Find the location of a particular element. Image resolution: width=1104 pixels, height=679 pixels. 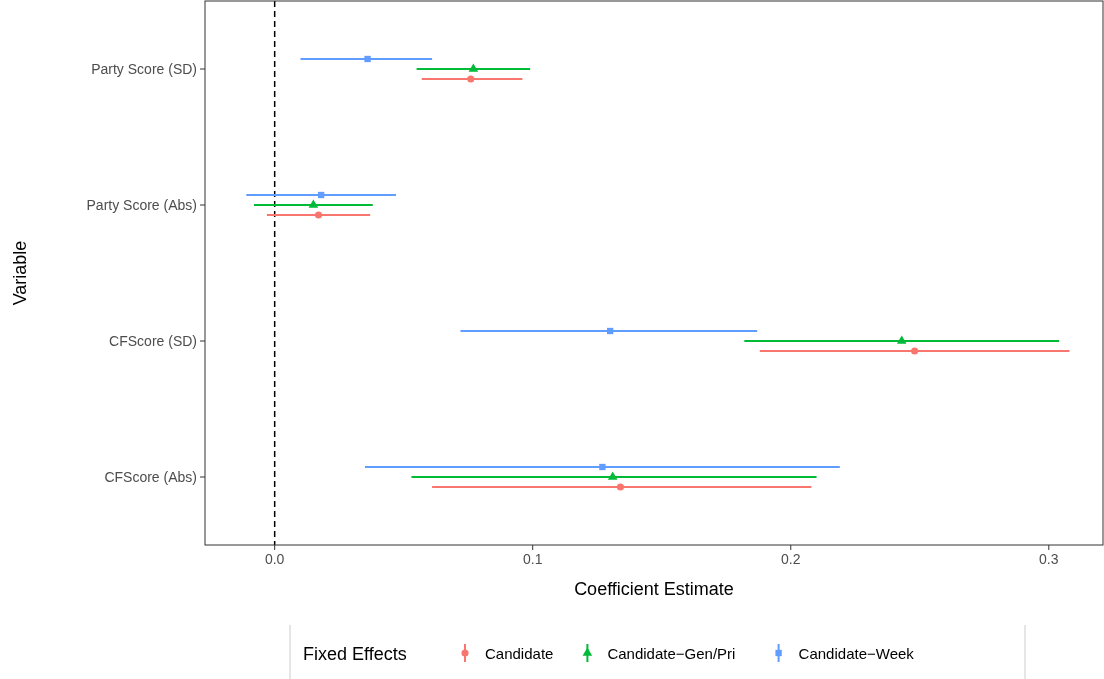

y-axis-title: Variable is located at coordinates (20, 273).